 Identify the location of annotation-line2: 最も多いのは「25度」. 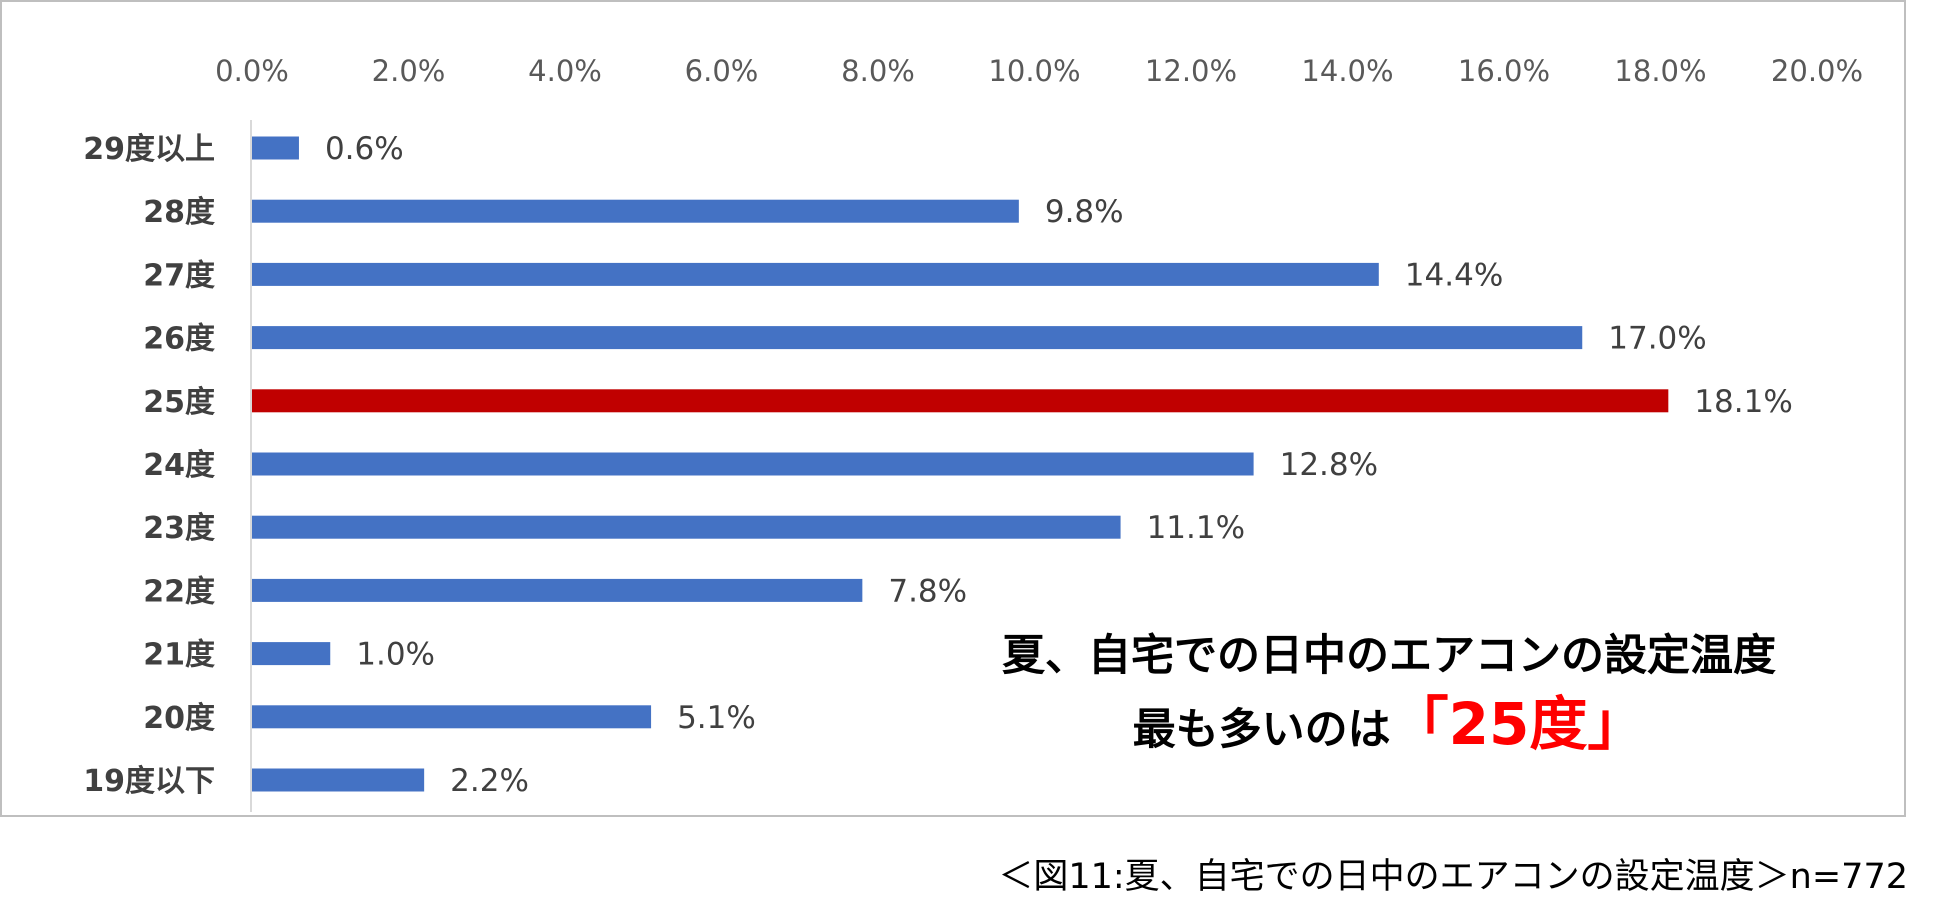
(1389, 724).